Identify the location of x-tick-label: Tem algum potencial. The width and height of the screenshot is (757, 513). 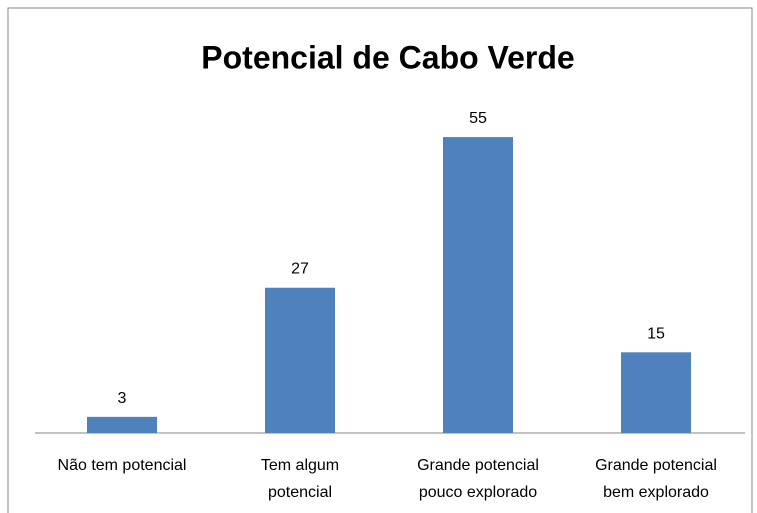
(300, 479).